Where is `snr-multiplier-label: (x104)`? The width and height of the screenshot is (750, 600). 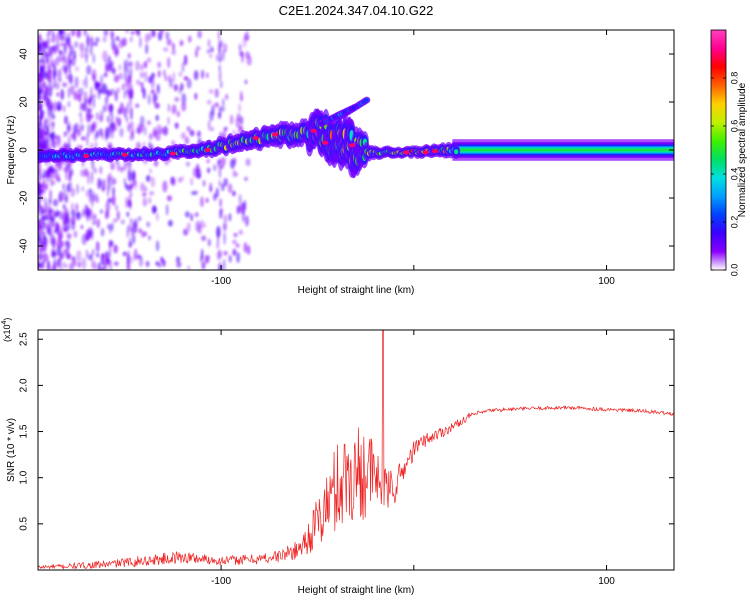 snr-multiplier-label: (x104) is located at coordinates (6, 330).